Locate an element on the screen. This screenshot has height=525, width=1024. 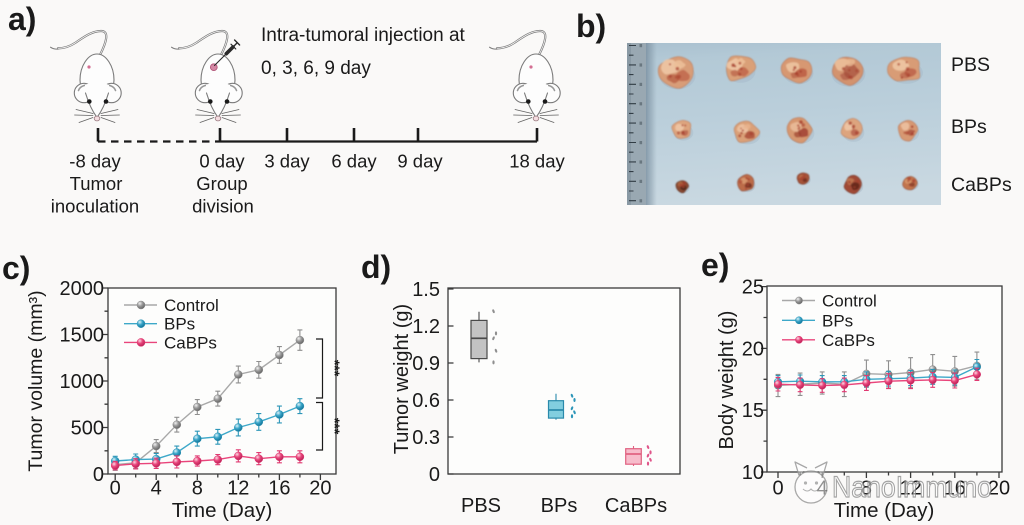
svg-text: Body weight (g) is located at coordinates (727, 380).